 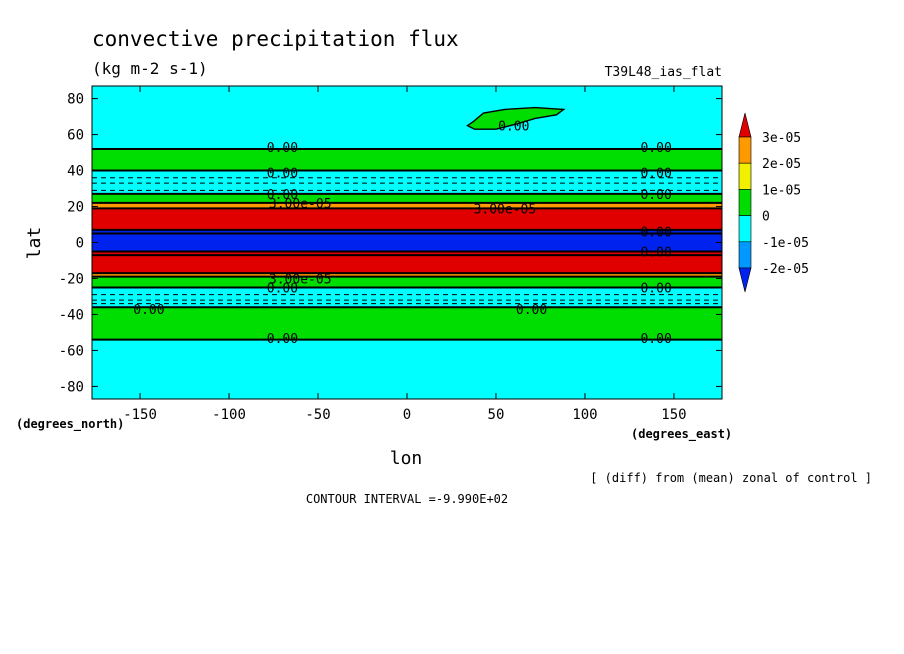 What do you see at coordinates (781, 164) in the screenshot?
I see `legend-label-1: 2e-05` at bounding box center [781, 164].